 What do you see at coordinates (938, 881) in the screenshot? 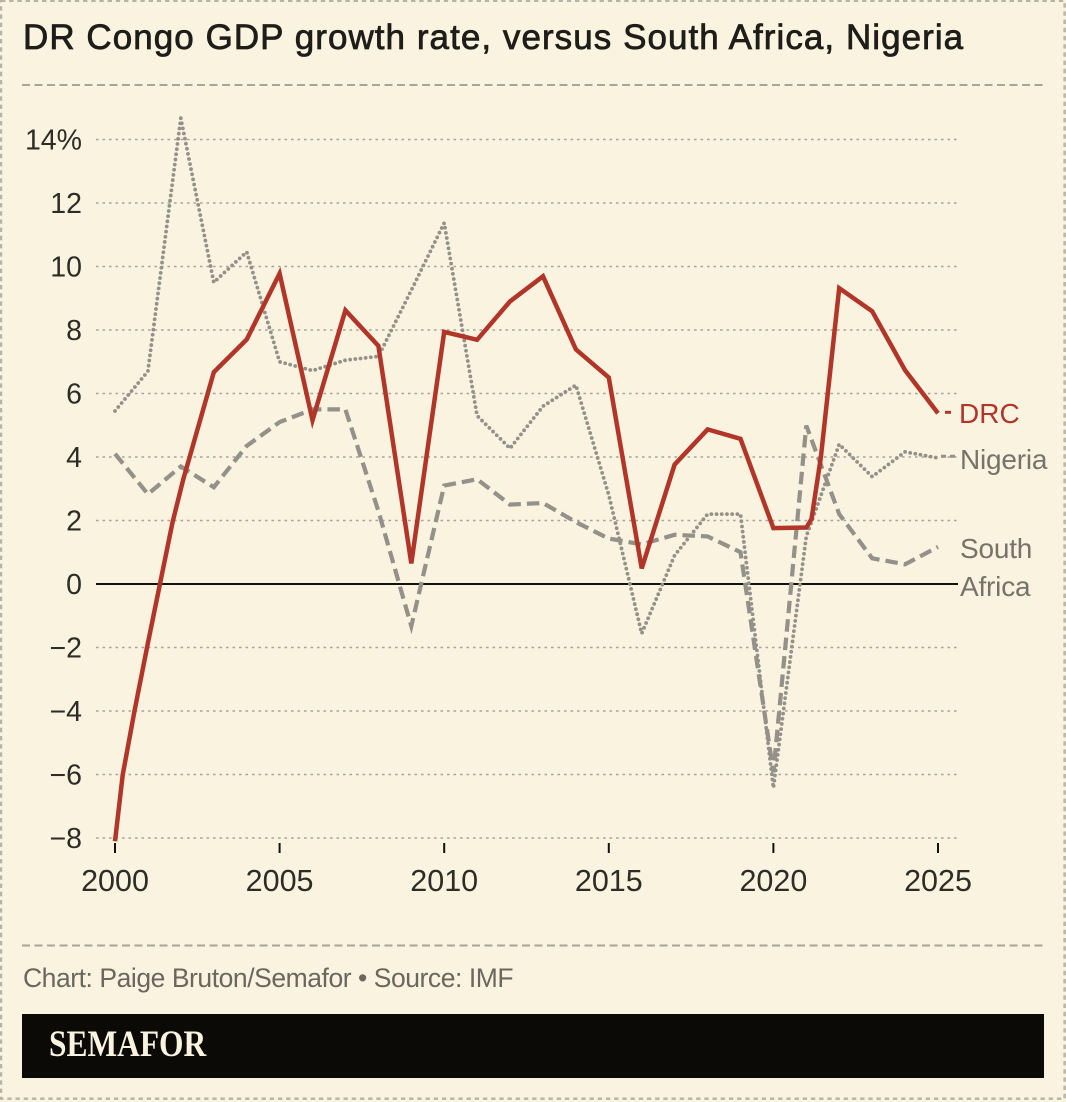
I see `svg-text: 2025` at bounding box center [938, 881].